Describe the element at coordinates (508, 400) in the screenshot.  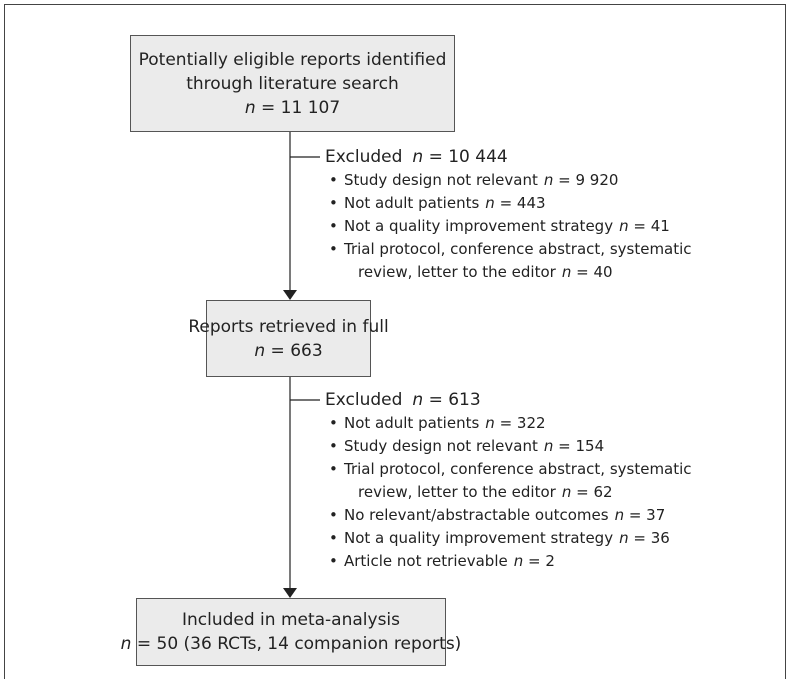
I see `exclusion-heading: Excluded n = 613` at that location.